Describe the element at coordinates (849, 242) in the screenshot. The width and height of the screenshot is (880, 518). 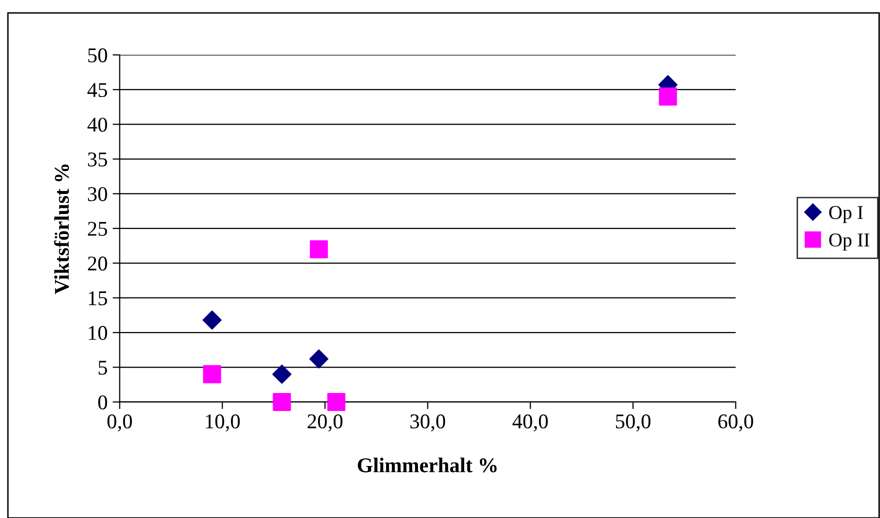
I see `legend-label: Op II` at that location.